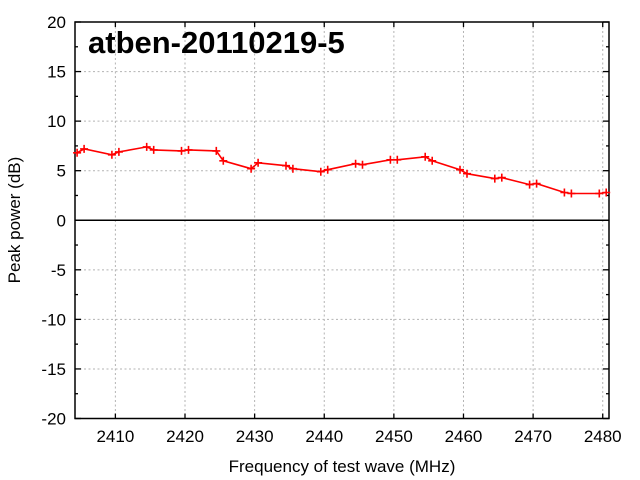 The height and width of the screenshot is (480, 640). What do you see at coordinates (533, 436) in the screenshot?
I see `x-tick-label: 2470` at bounding box center [533, 436].